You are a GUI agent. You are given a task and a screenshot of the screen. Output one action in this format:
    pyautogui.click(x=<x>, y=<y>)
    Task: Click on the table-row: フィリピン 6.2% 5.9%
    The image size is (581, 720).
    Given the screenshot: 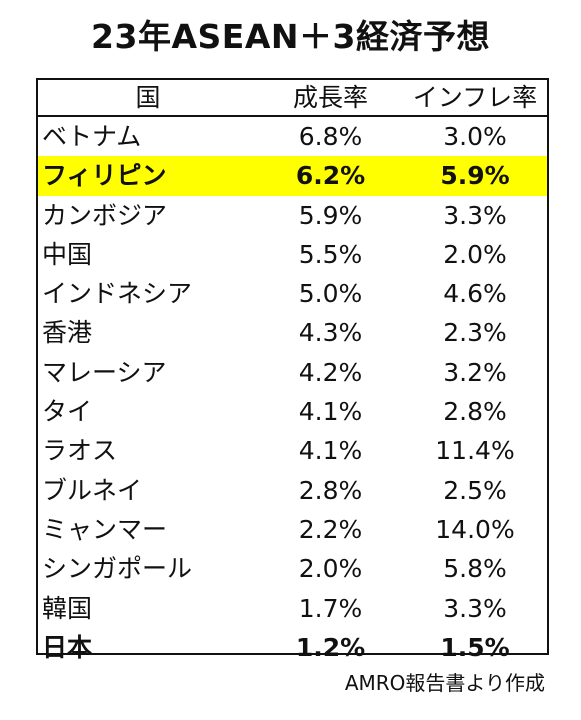 What is the action you would take?
    pyautogui.click(x=292, y=176)
    